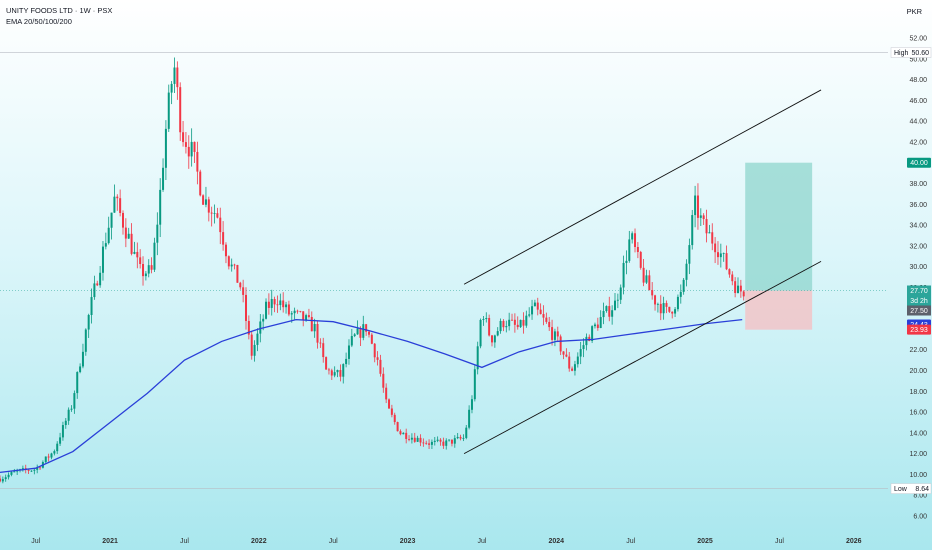 This screenshot has height=550, width=932. I want to click on indicator-legend: EMA 20/50/100/200, so click(39, 21).